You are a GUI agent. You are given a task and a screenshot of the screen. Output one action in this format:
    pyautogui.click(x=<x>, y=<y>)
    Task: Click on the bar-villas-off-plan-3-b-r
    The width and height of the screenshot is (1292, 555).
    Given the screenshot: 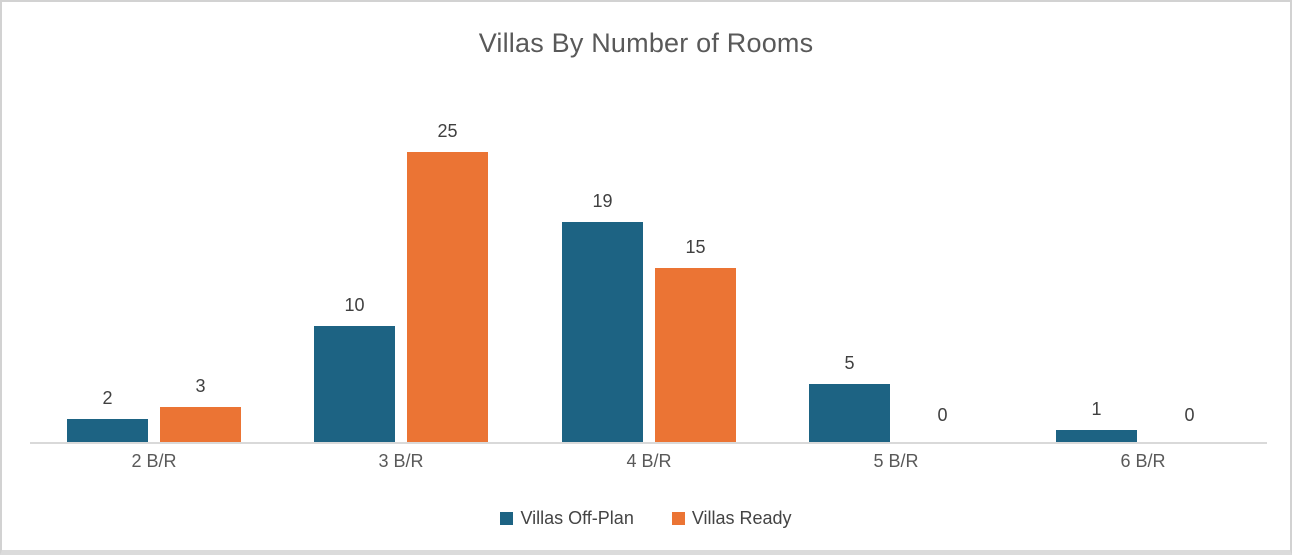 What is the action you would take?
    pyautogui.click(x=354, y=384)
    